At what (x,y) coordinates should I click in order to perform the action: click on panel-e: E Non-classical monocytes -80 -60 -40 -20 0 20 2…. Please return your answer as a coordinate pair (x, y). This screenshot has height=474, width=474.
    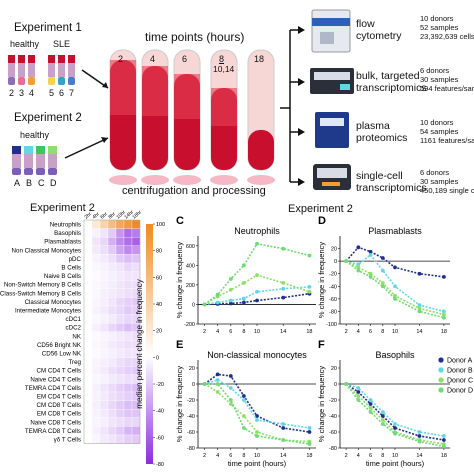
    Looking at the image, I should click on (245, 403).